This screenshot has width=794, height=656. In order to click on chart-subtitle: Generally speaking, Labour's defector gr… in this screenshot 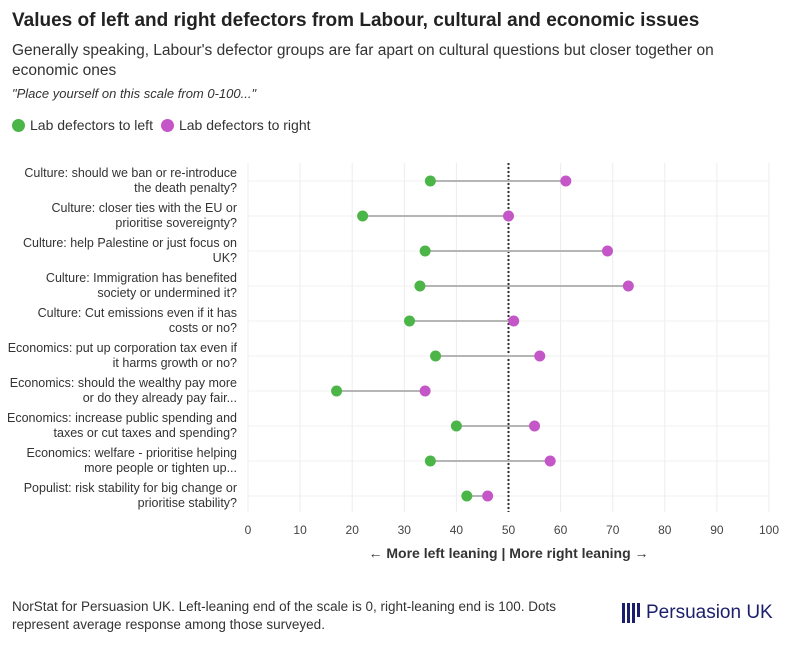, I will do `click(363, 60)`.